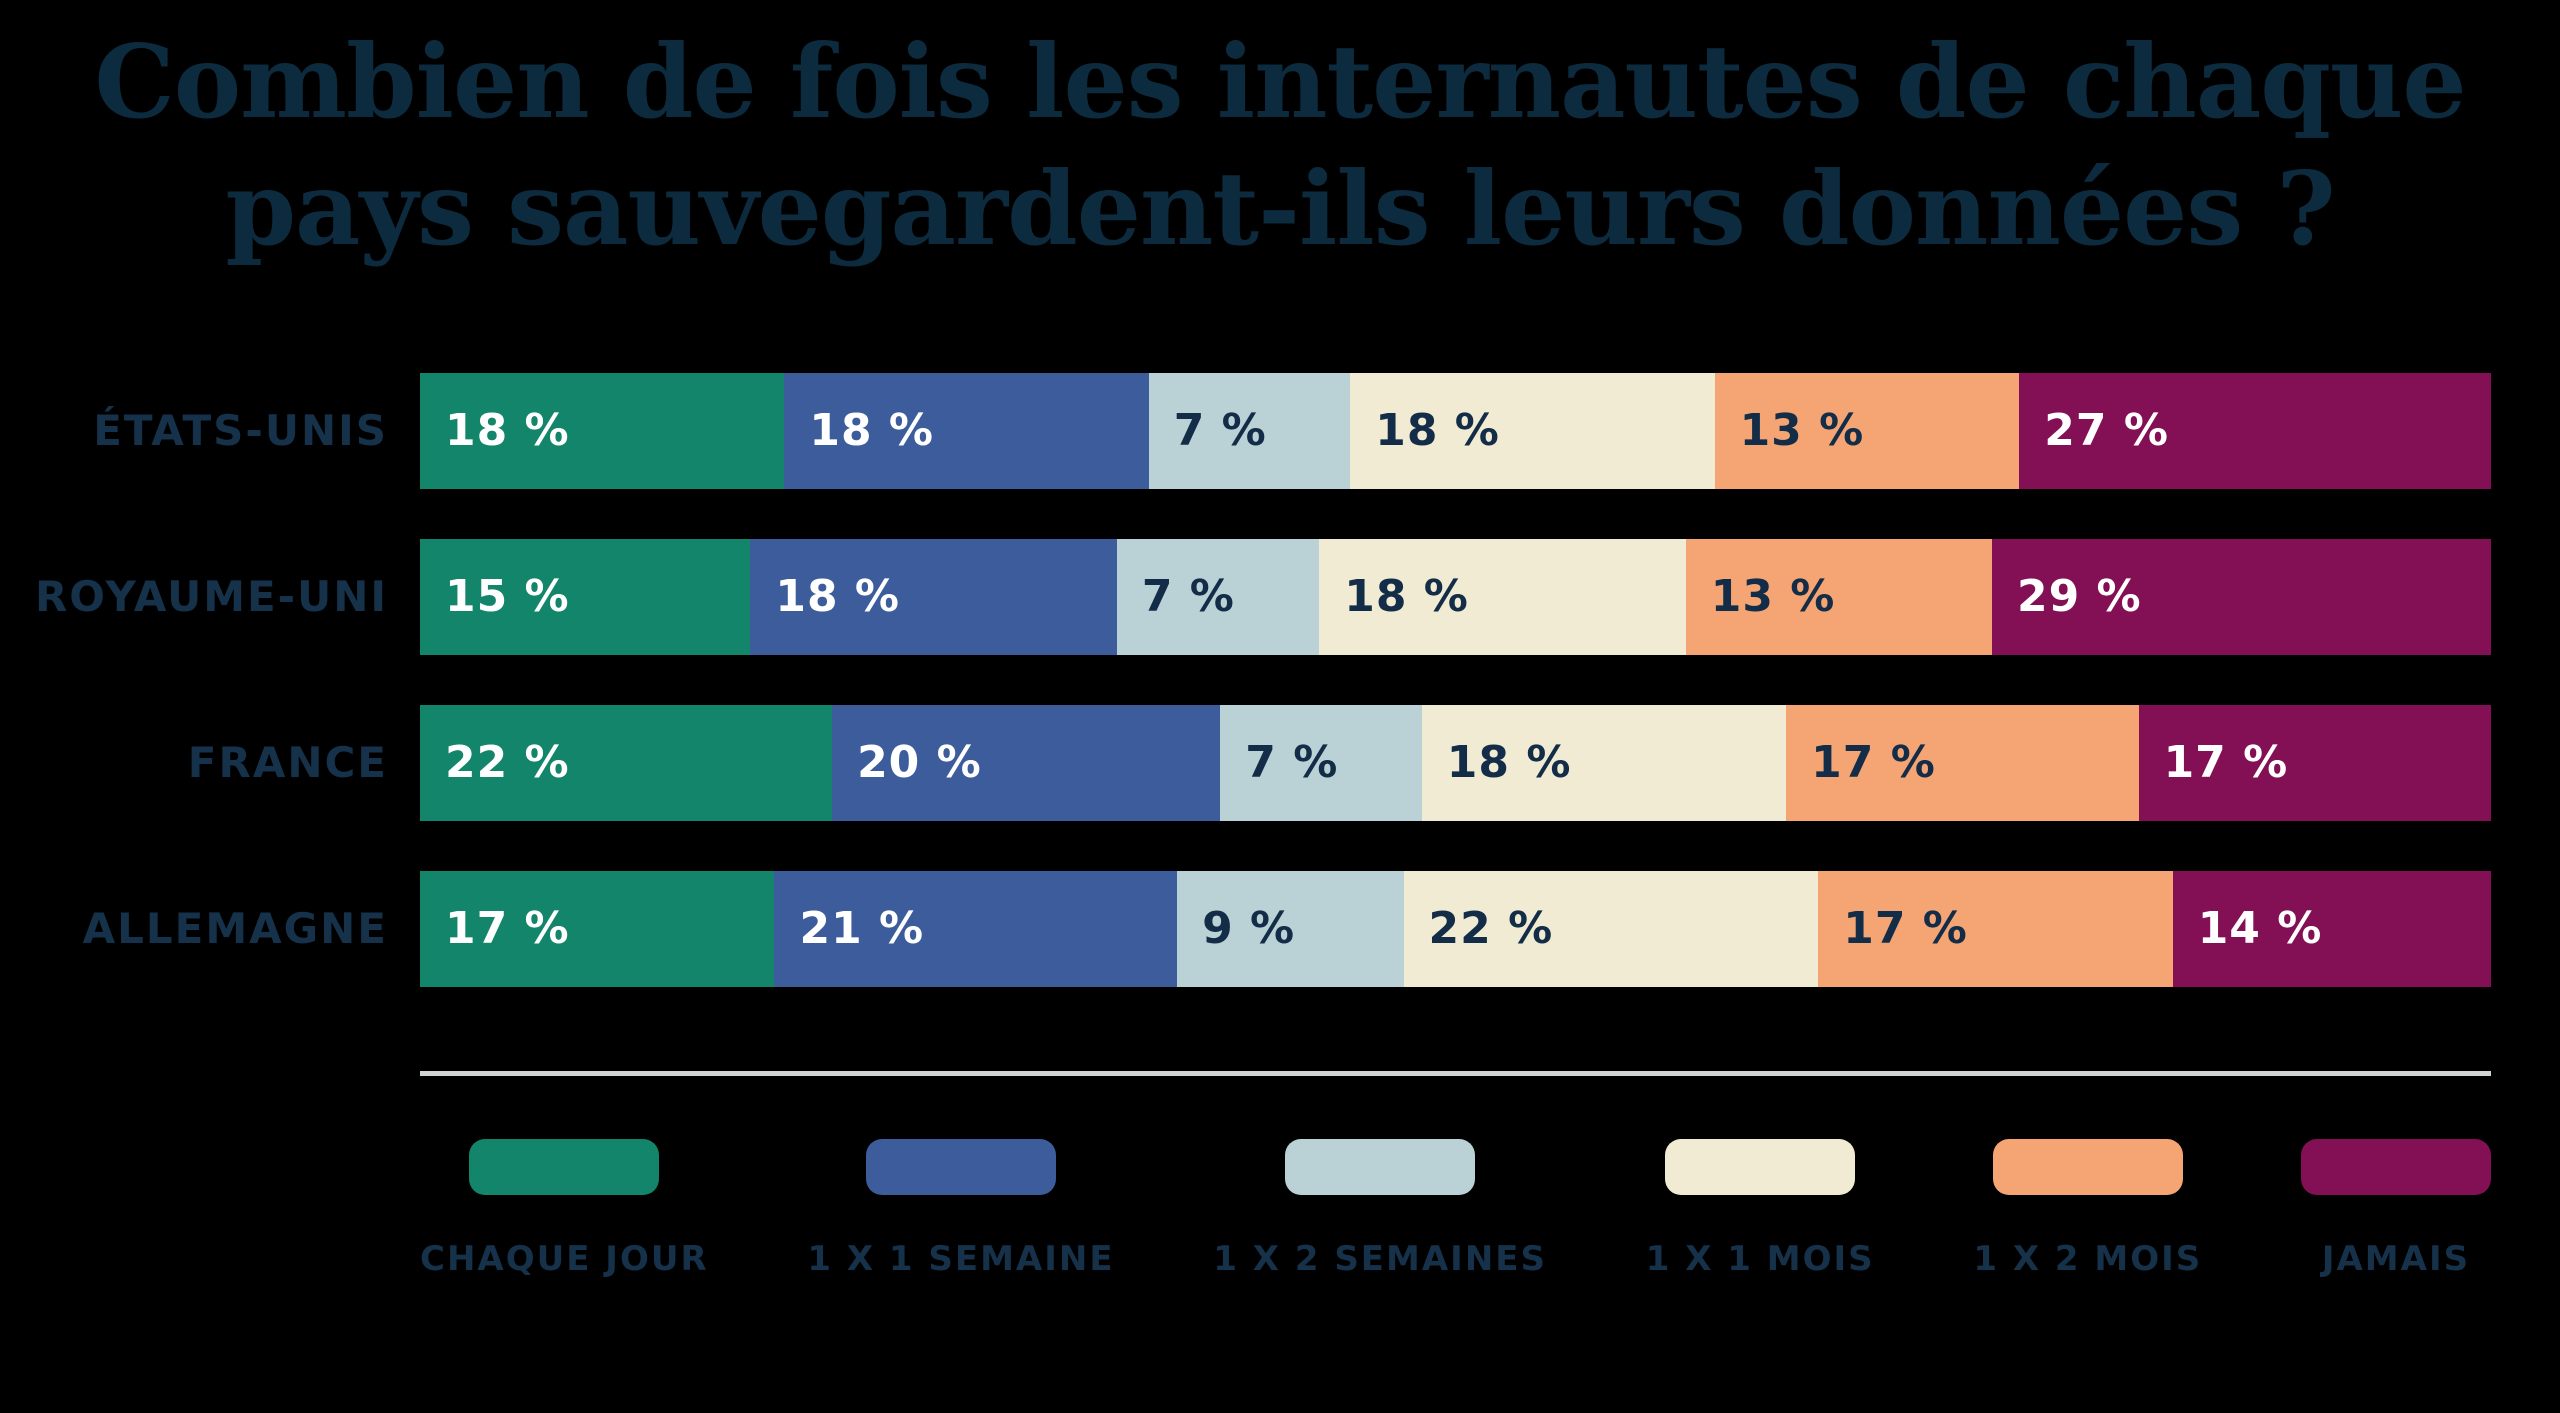 This screenshot has height=1413, width=2560. What do you see at coordinates (235, 928) in the screenshot?
I see `row-label: ALLEMAGNE` at bounding box center [235, 928].